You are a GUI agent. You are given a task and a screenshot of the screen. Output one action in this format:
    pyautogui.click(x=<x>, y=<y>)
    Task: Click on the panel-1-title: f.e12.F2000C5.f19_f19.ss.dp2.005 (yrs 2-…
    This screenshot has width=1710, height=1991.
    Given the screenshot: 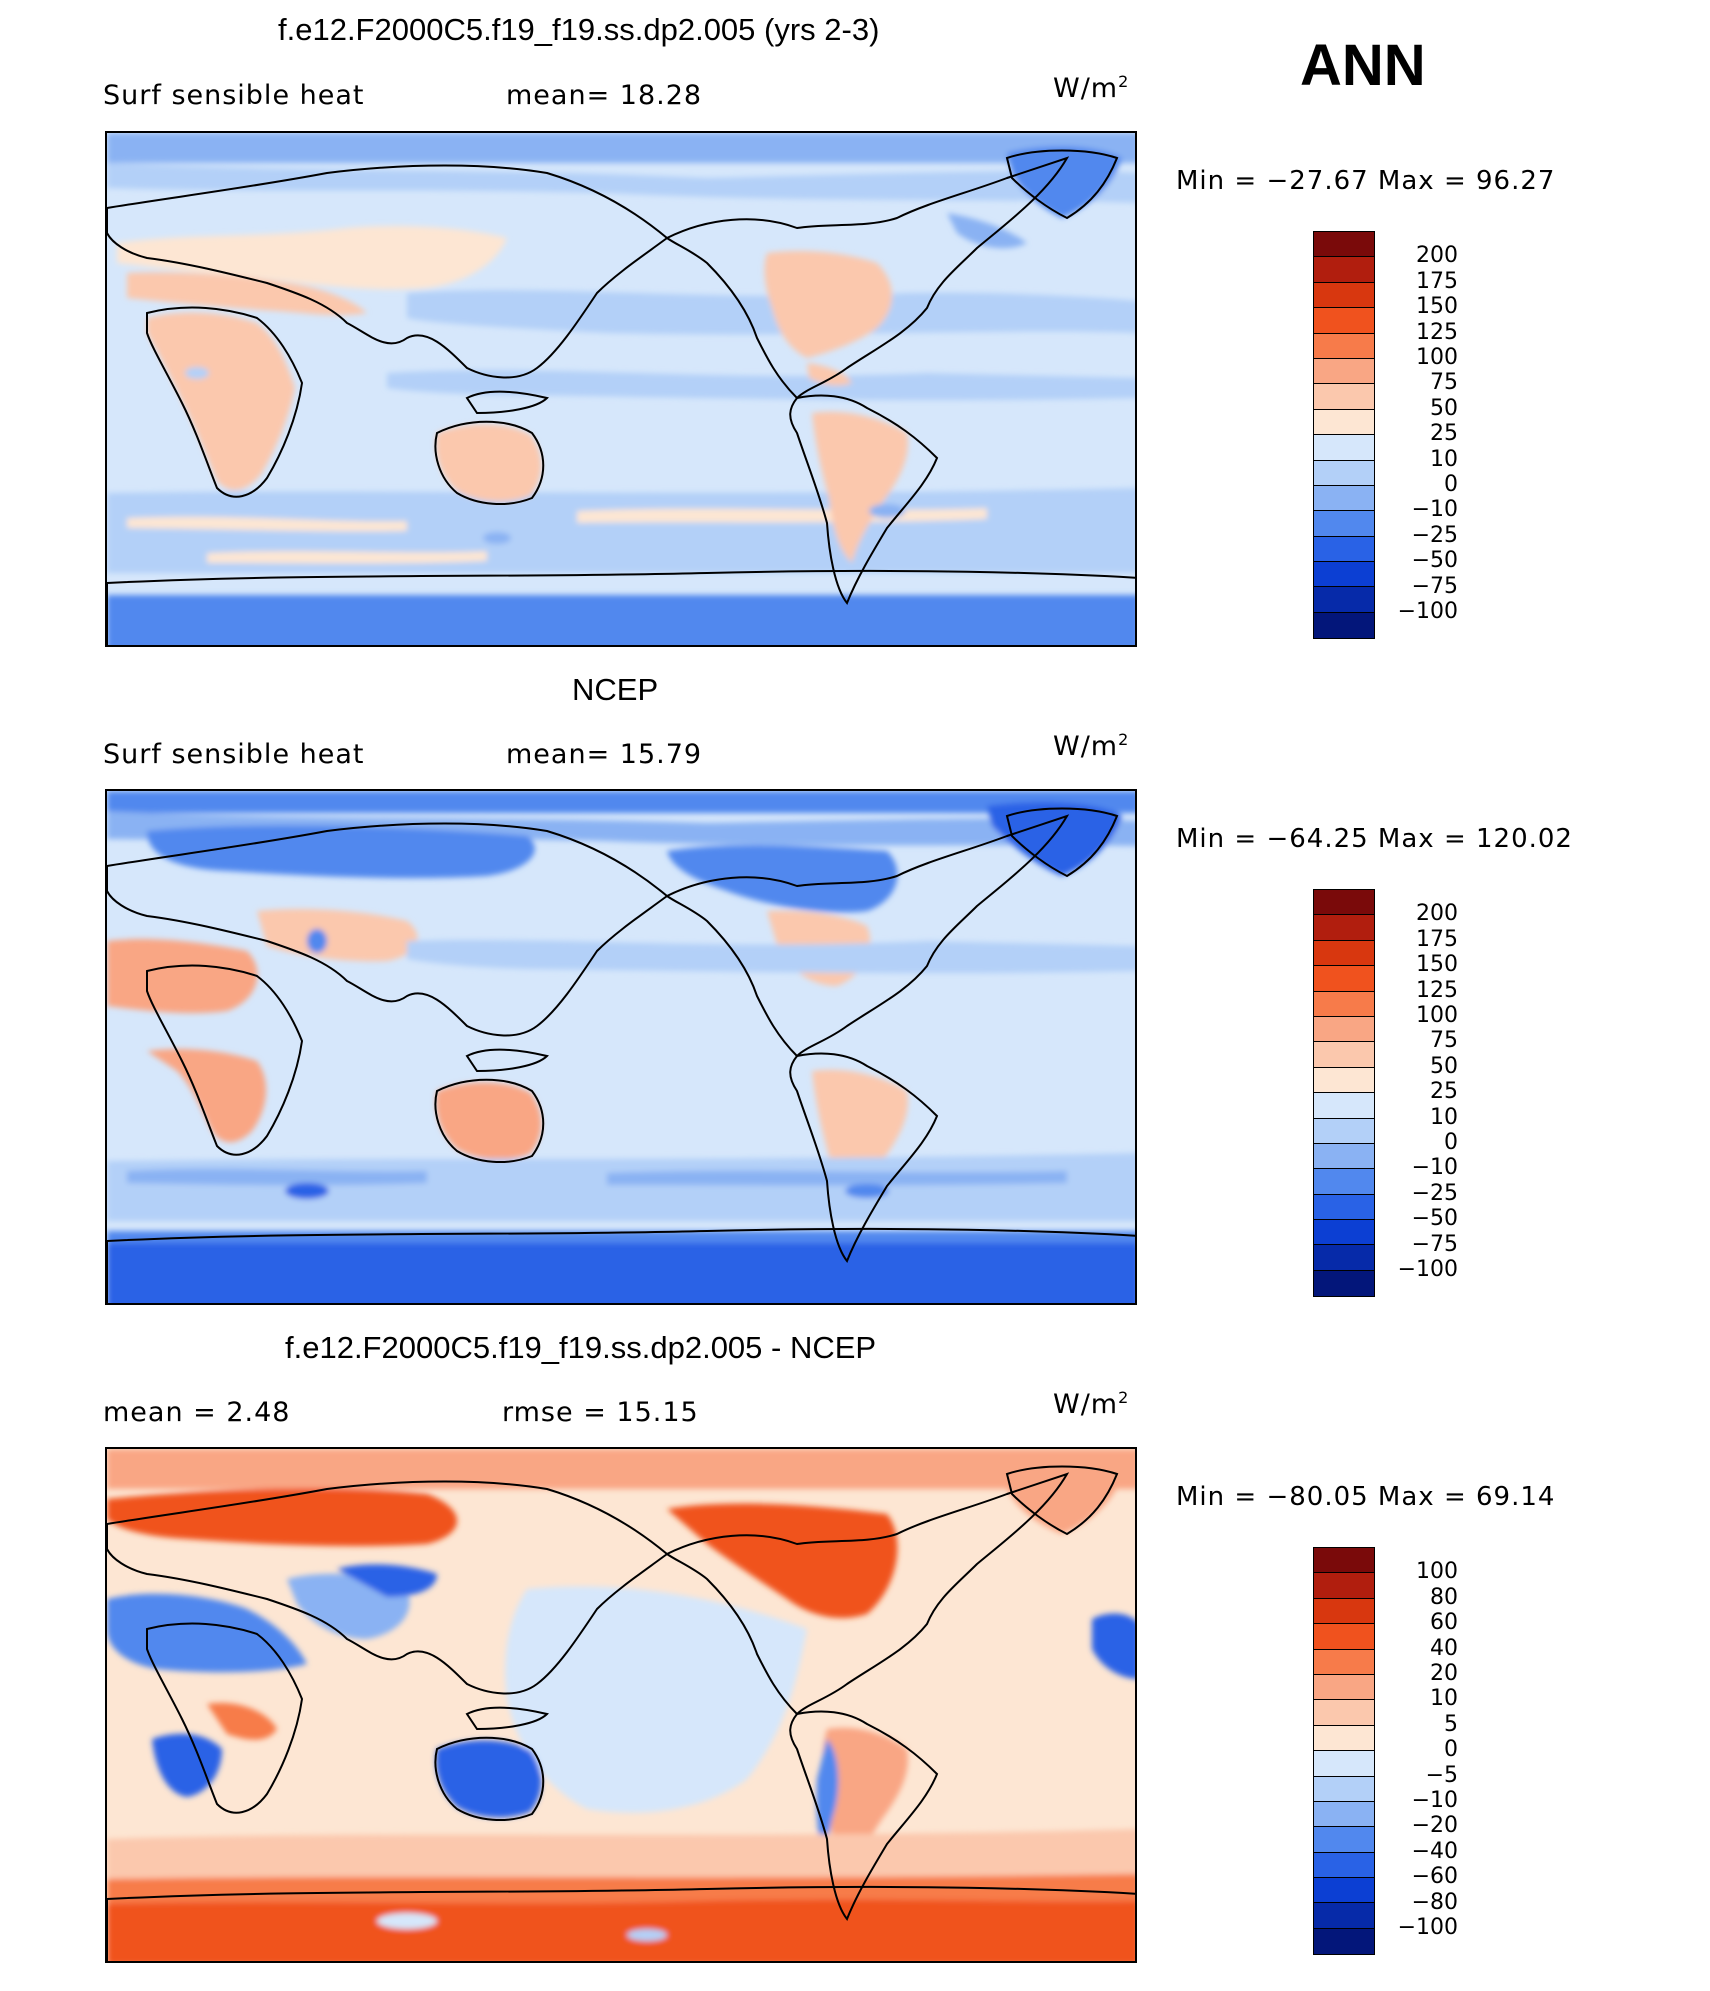 What is the action you would take?
    pyautogui.click(x=579, y=29)
    